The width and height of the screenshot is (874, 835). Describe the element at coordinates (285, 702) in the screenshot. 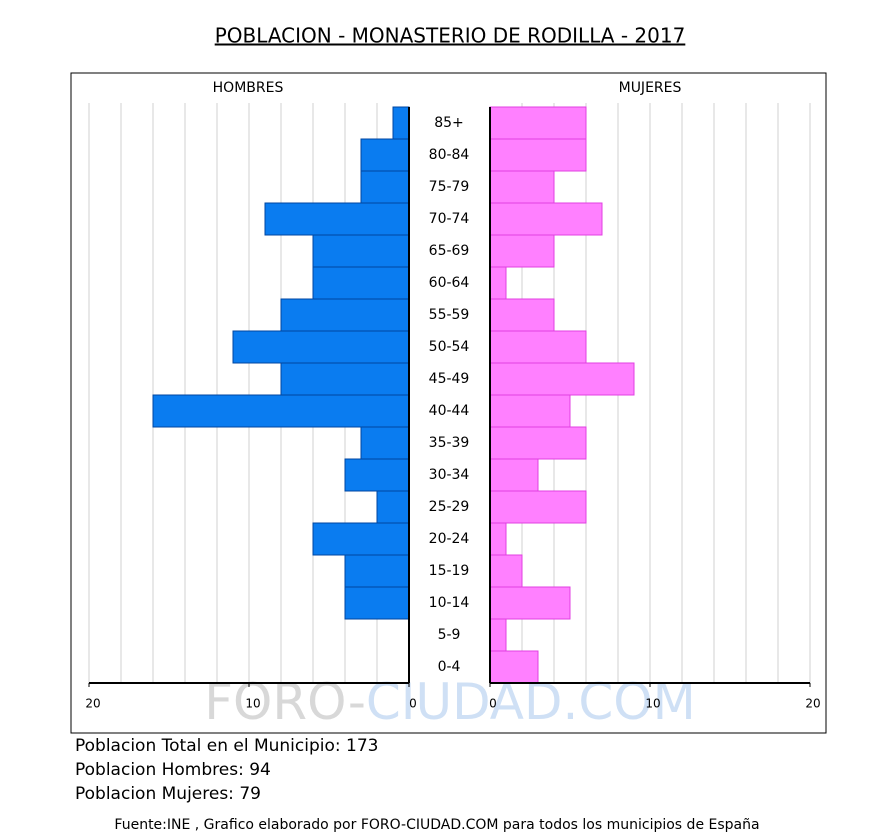

I see `watermark-part: FORO-` at that location.